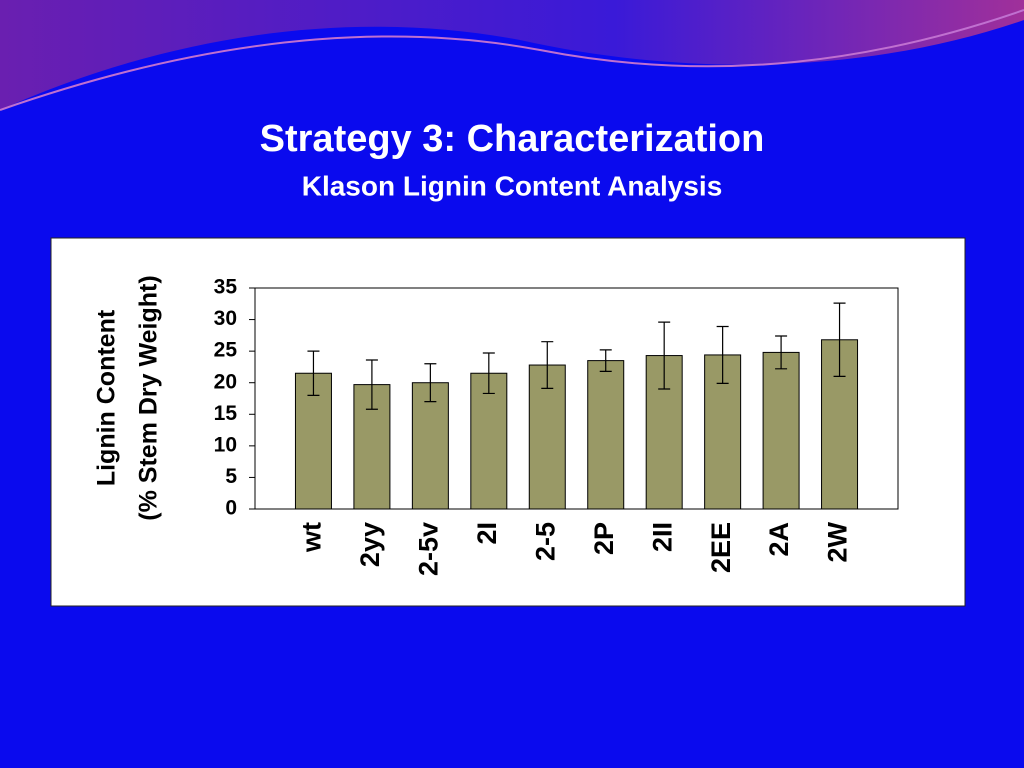 This screenshot has width=1024, height=768. I want to click on y-axis-label: Lignin Content, so click(107, 397).